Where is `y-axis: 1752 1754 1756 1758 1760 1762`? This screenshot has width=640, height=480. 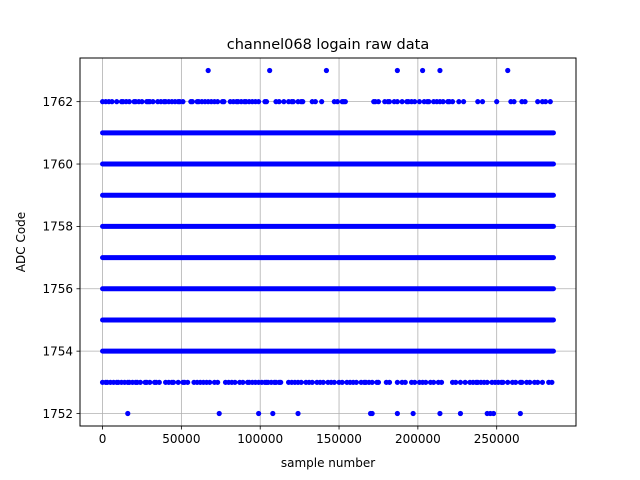 y-axis: 1752 1754 1756 1758 1760 1762 is located at coordinates (61, 258).